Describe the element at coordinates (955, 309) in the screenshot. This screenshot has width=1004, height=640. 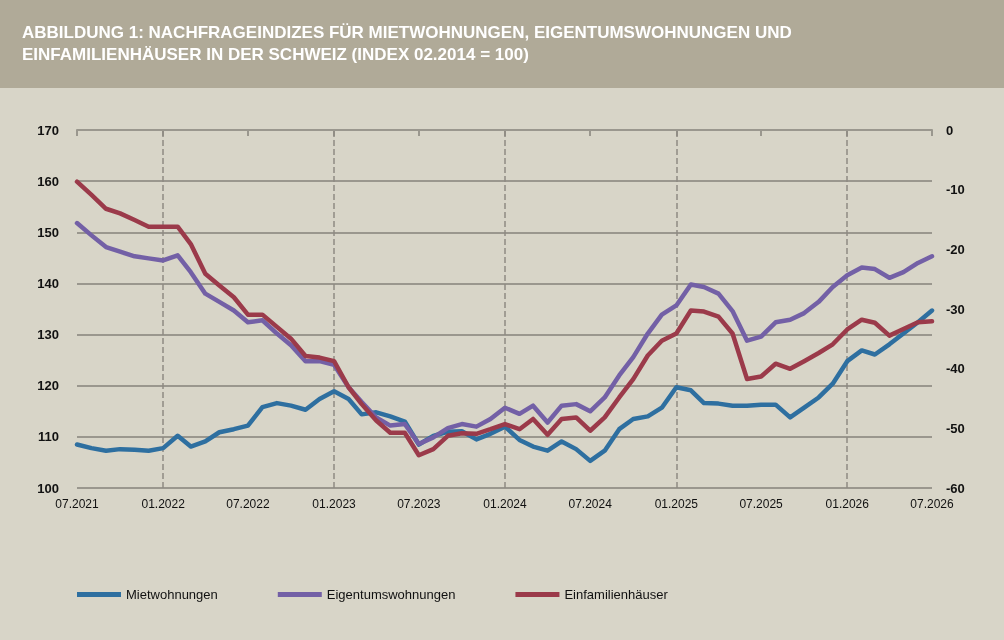
I see `y2-tick-label: -30` at that location.